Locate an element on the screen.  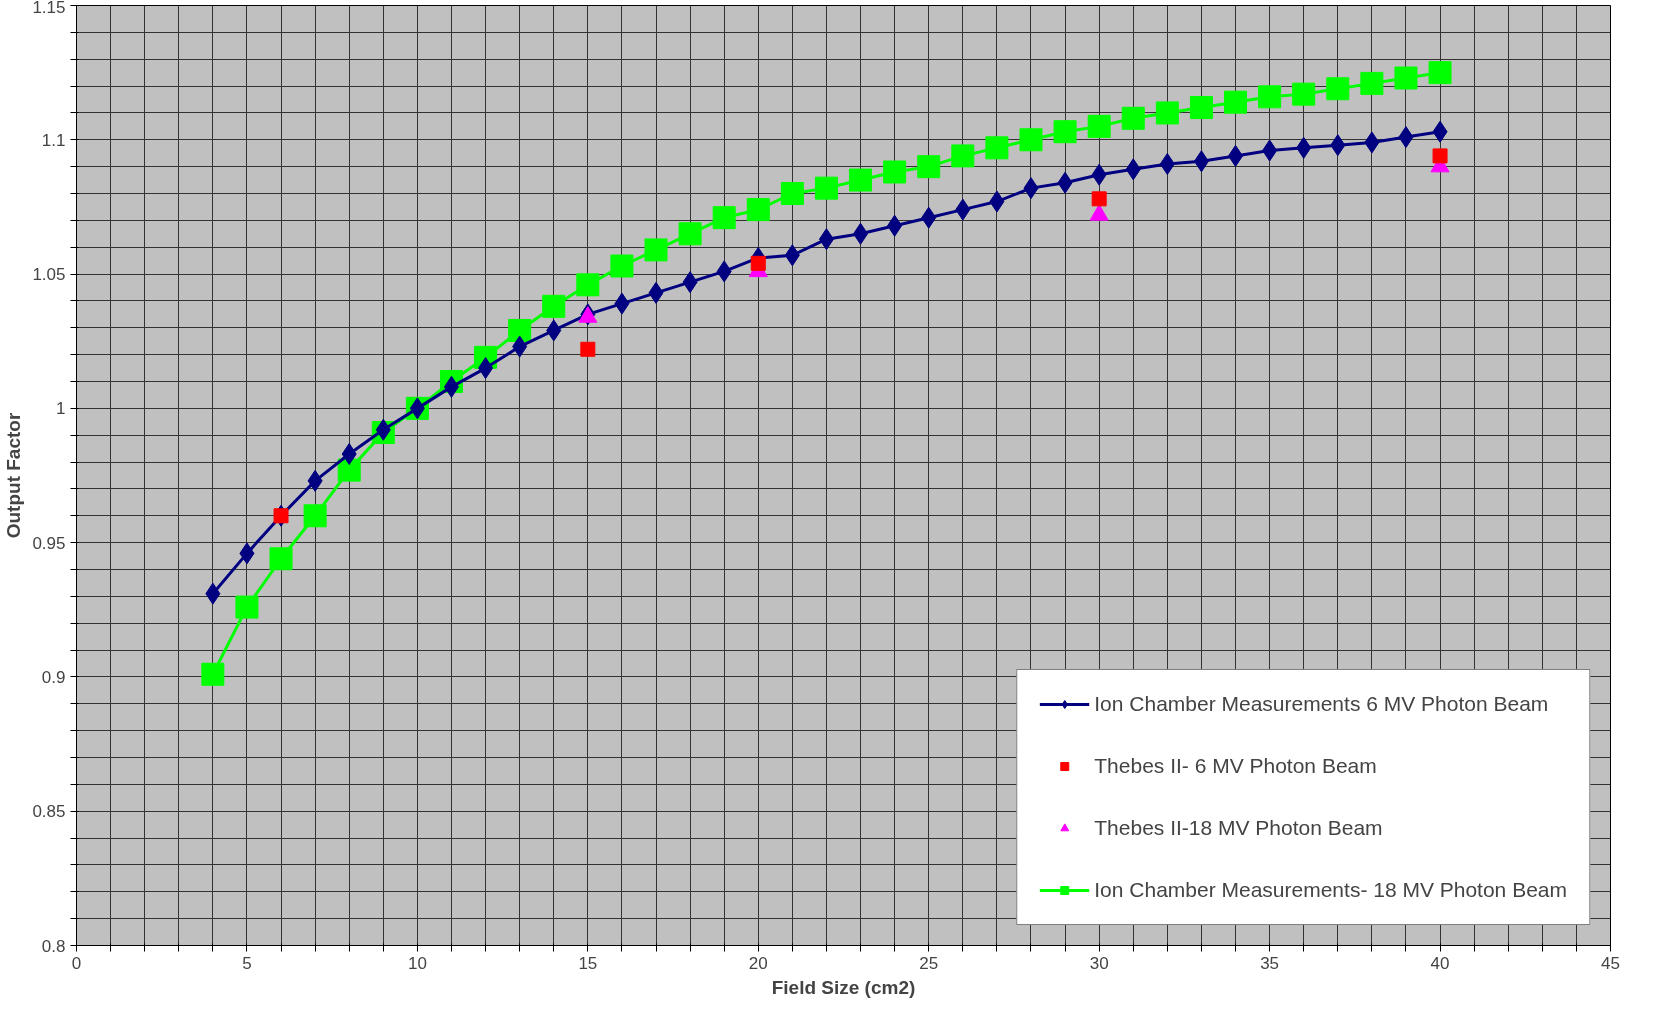
legend-label: Ion Chamber Measurements- 18 MV Photon Beam is located at coordinates (1330, 890).